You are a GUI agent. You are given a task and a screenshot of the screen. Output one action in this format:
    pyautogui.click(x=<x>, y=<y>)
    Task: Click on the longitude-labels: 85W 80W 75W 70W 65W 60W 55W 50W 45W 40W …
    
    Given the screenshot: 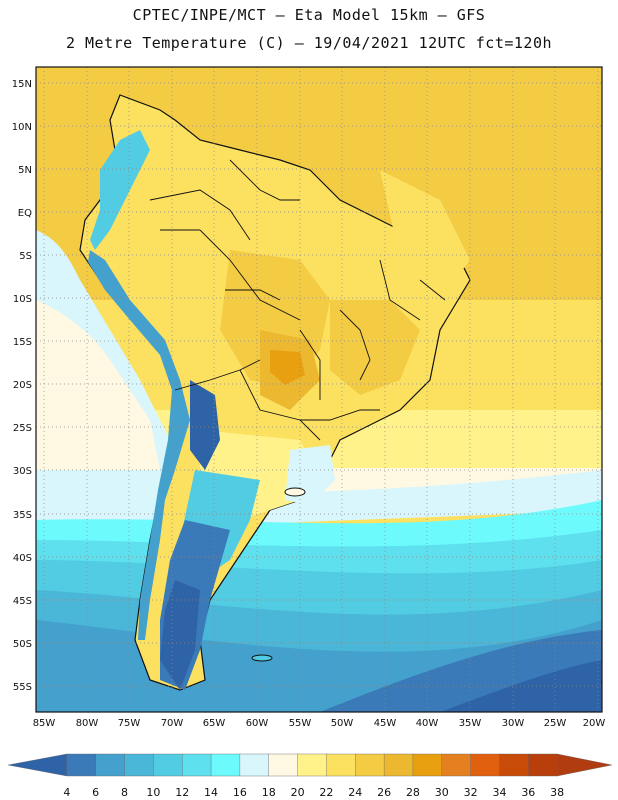 What is the action you would take?
    pyautogui.click(x=319, y=723)
    